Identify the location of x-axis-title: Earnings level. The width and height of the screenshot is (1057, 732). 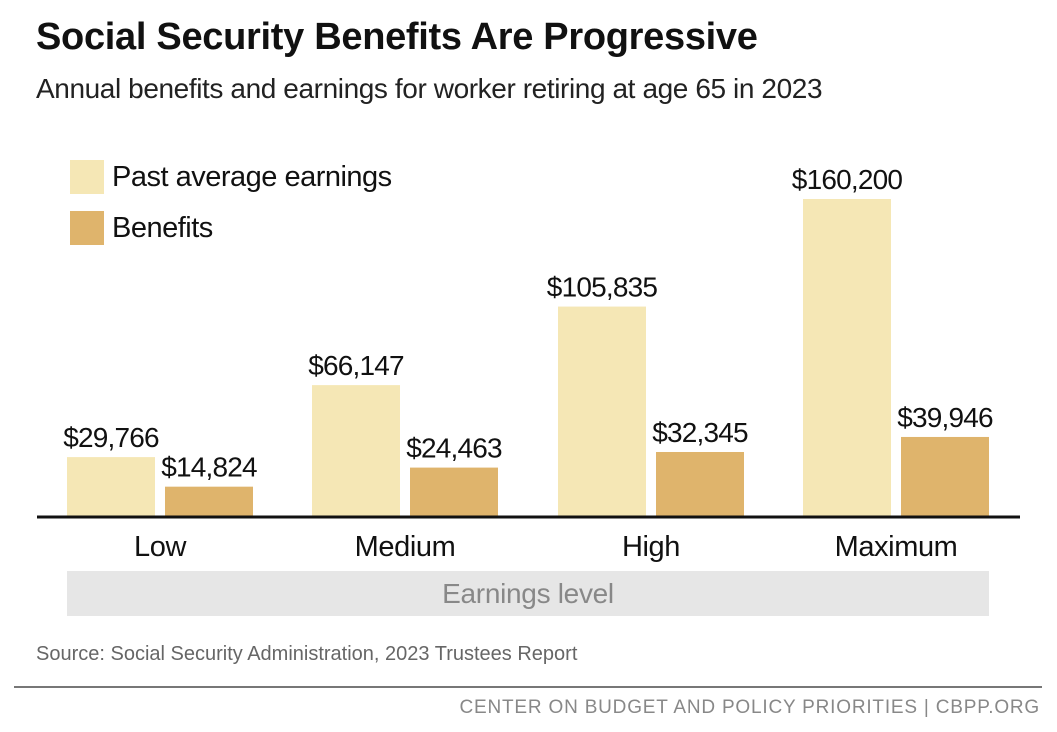
(528, 593).